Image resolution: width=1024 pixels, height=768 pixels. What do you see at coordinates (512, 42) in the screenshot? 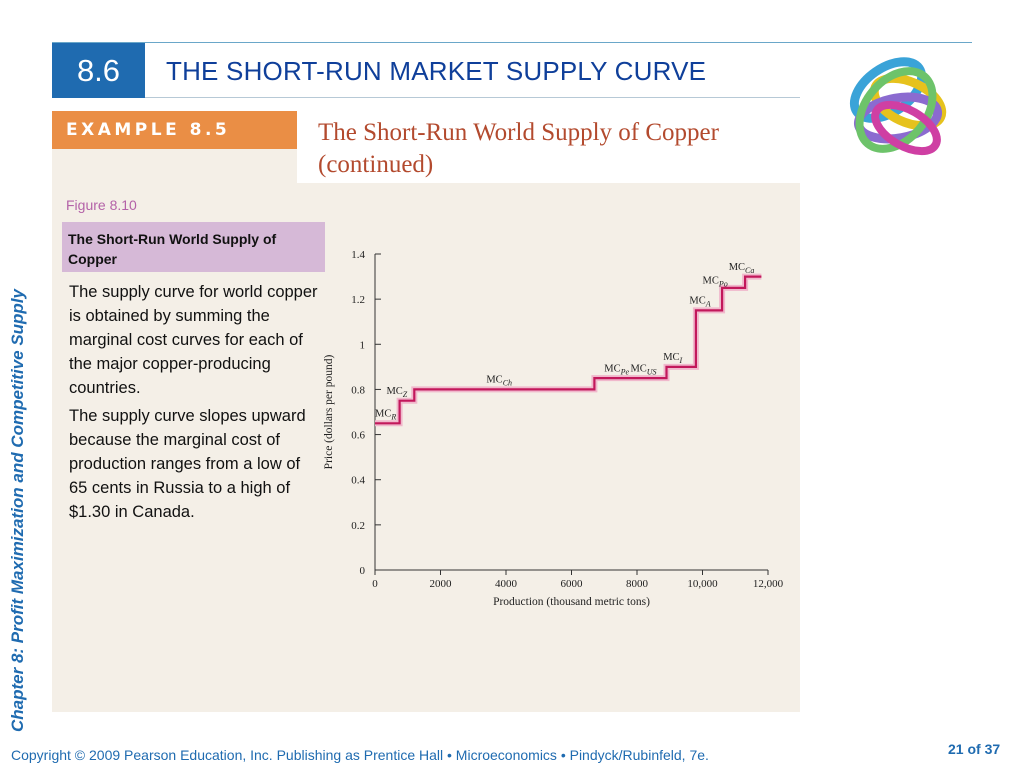
I see `top-rule` at bounding box center [512, 42].